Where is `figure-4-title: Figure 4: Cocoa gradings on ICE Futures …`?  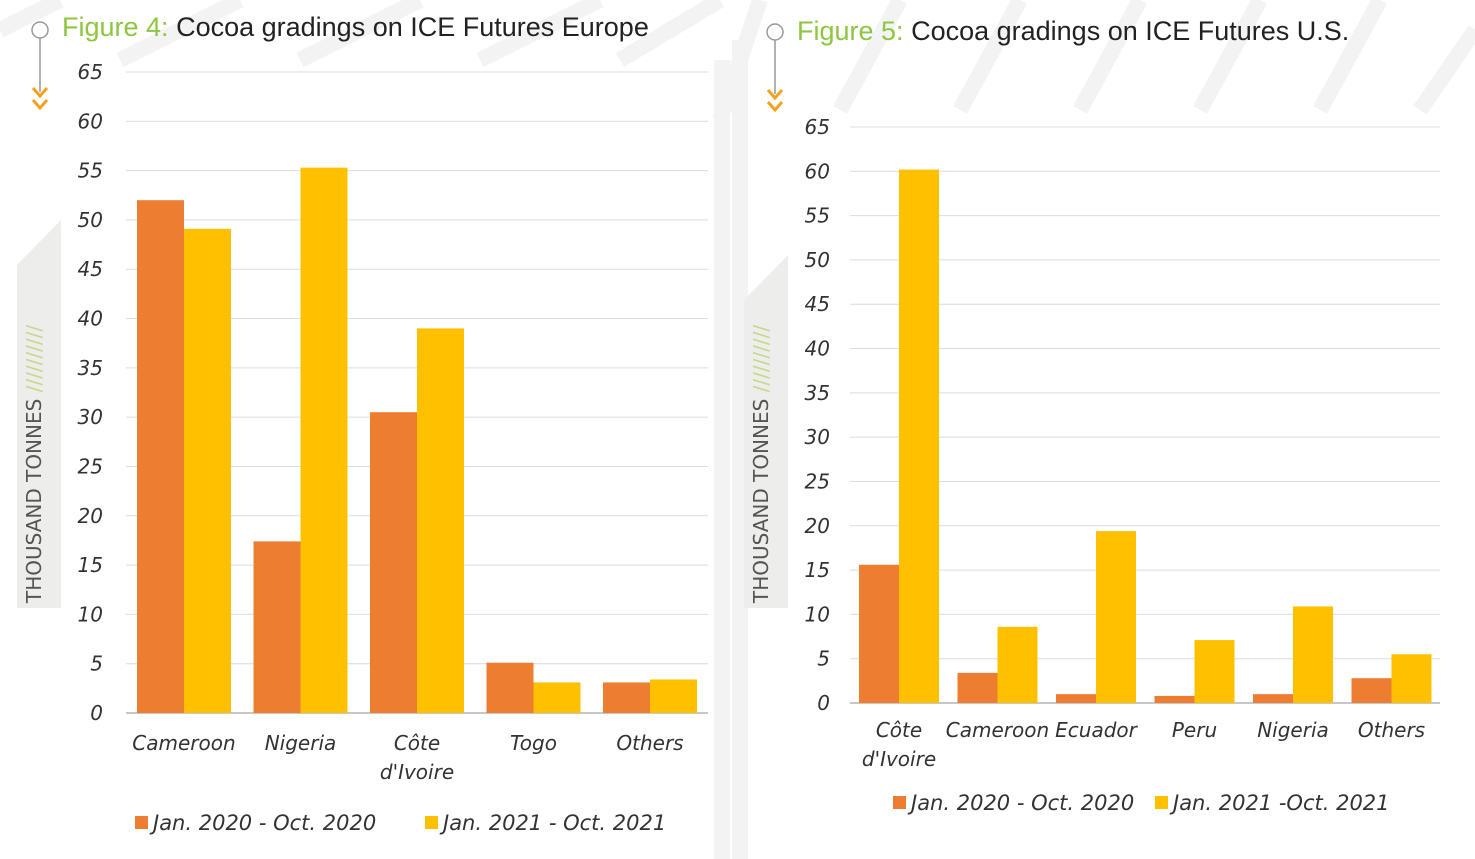 figure-4-title: Figure 4: Cocoa gradings on ICE Futures … is located at coordinates (355, 27).